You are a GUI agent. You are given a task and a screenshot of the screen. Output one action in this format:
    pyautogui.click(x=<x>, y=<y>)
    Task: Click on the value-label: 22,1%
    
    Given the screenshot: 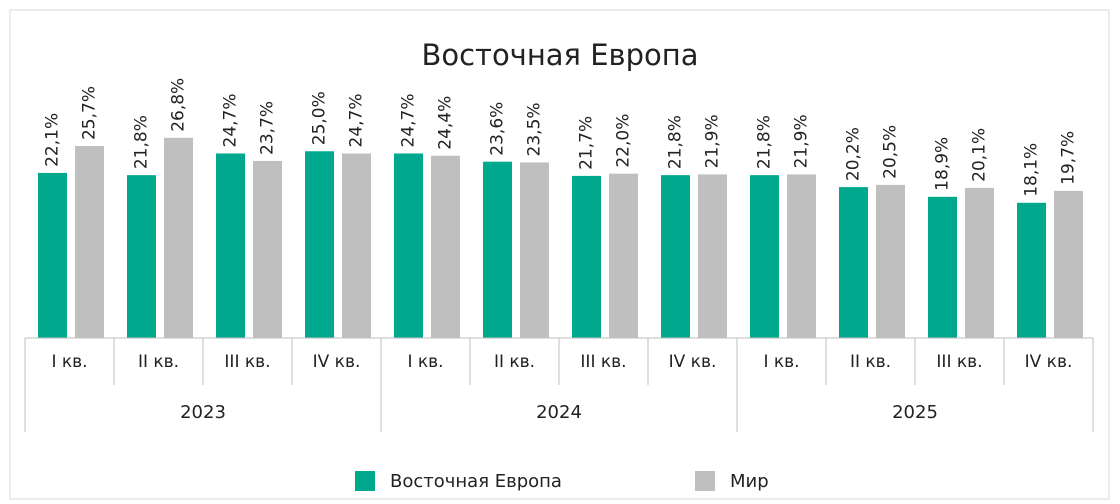 What is the action you would take?
    pyautogui.click(x=53, y=140)
    